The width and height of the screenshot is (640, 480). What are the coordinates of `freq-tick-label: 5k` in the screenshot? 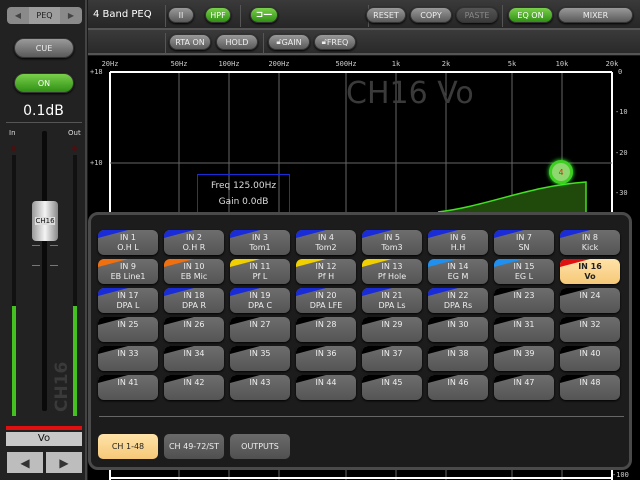 It's located at (512, 64).